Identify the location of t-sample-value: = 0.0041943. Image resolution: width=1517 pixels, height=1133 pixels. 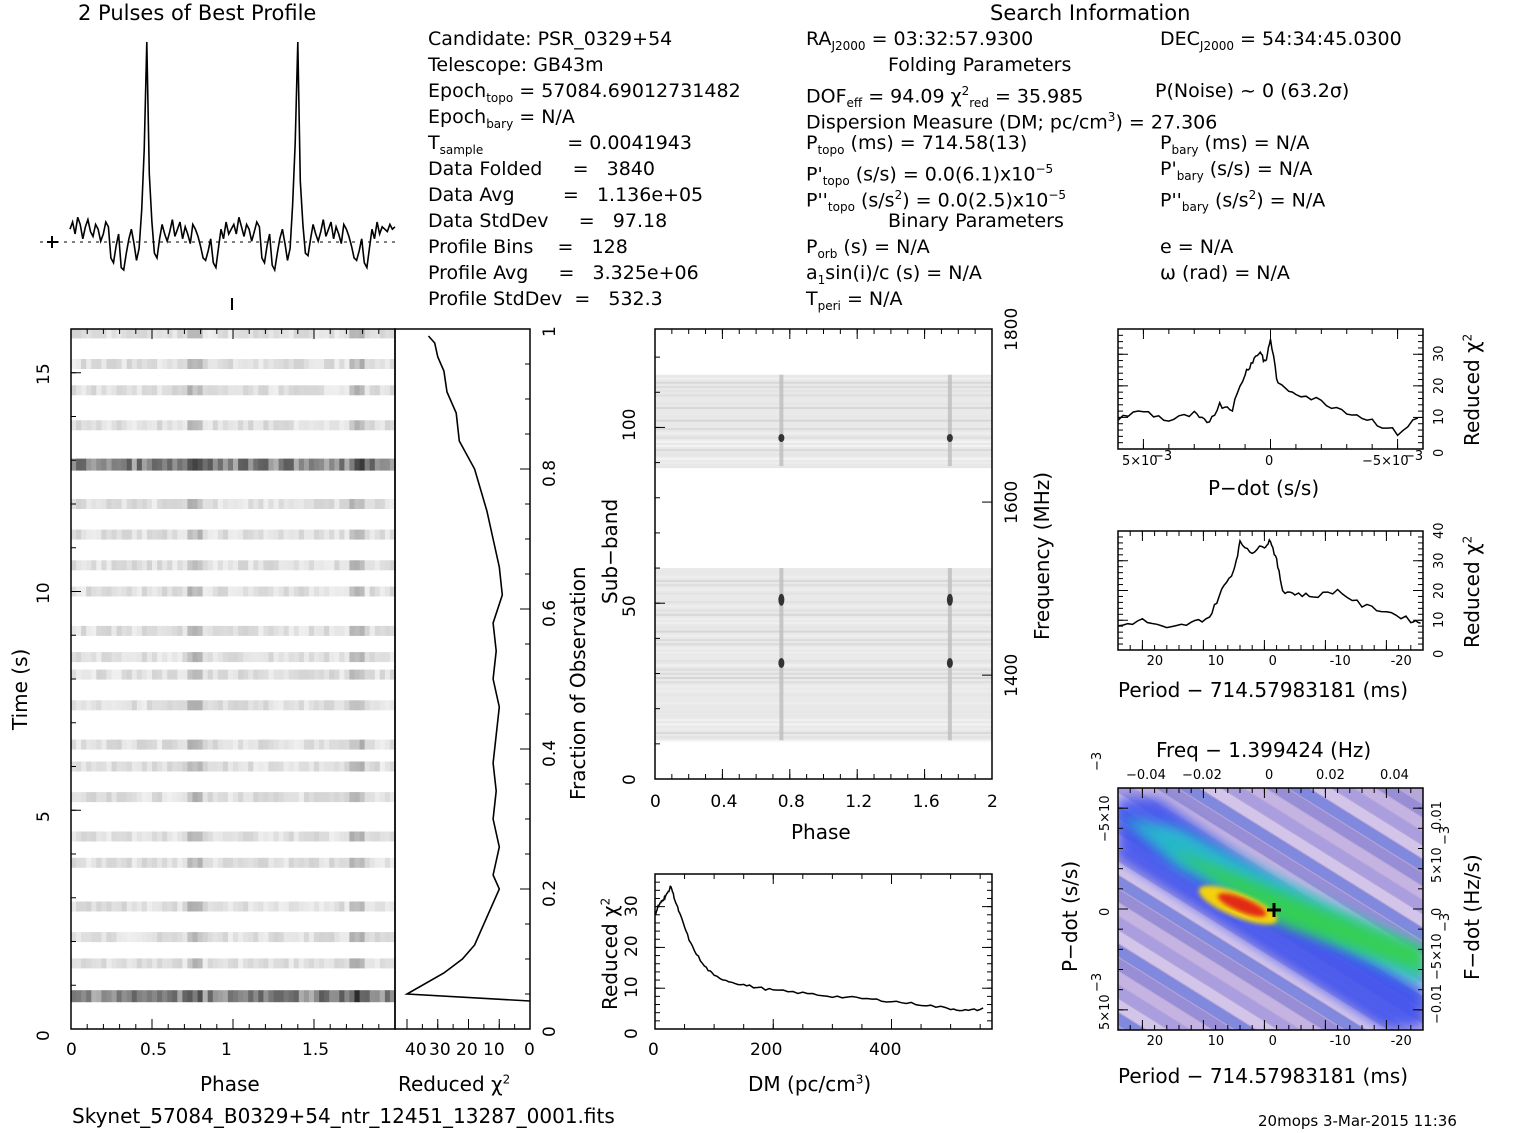
(629, 143).